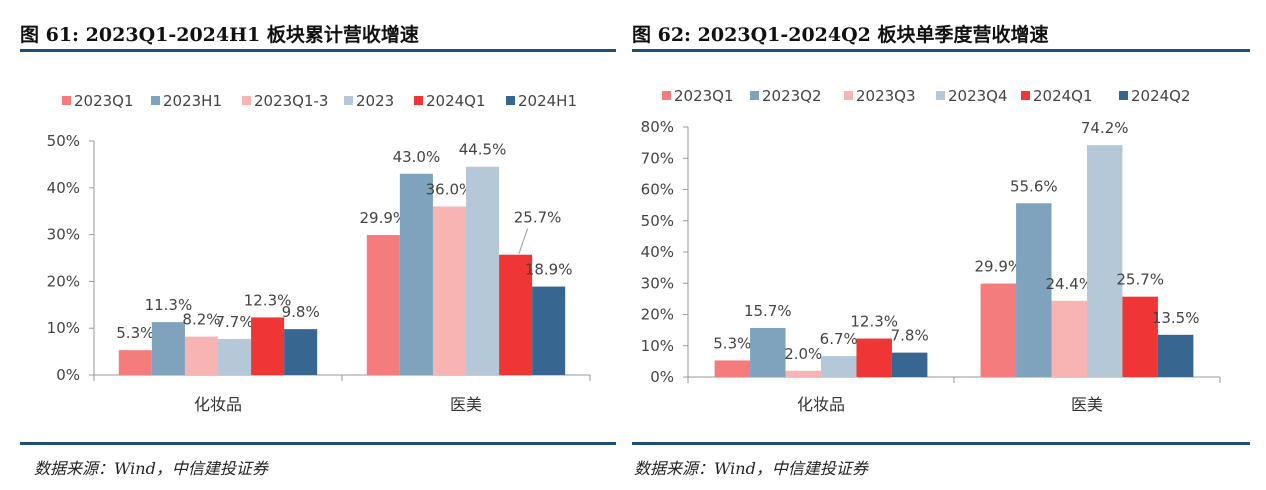 The image size is (1266, 490). Describe the element at coordinates (909, 364) in the screenshot. I see `bar-2024Q2-化妆品` at that location.